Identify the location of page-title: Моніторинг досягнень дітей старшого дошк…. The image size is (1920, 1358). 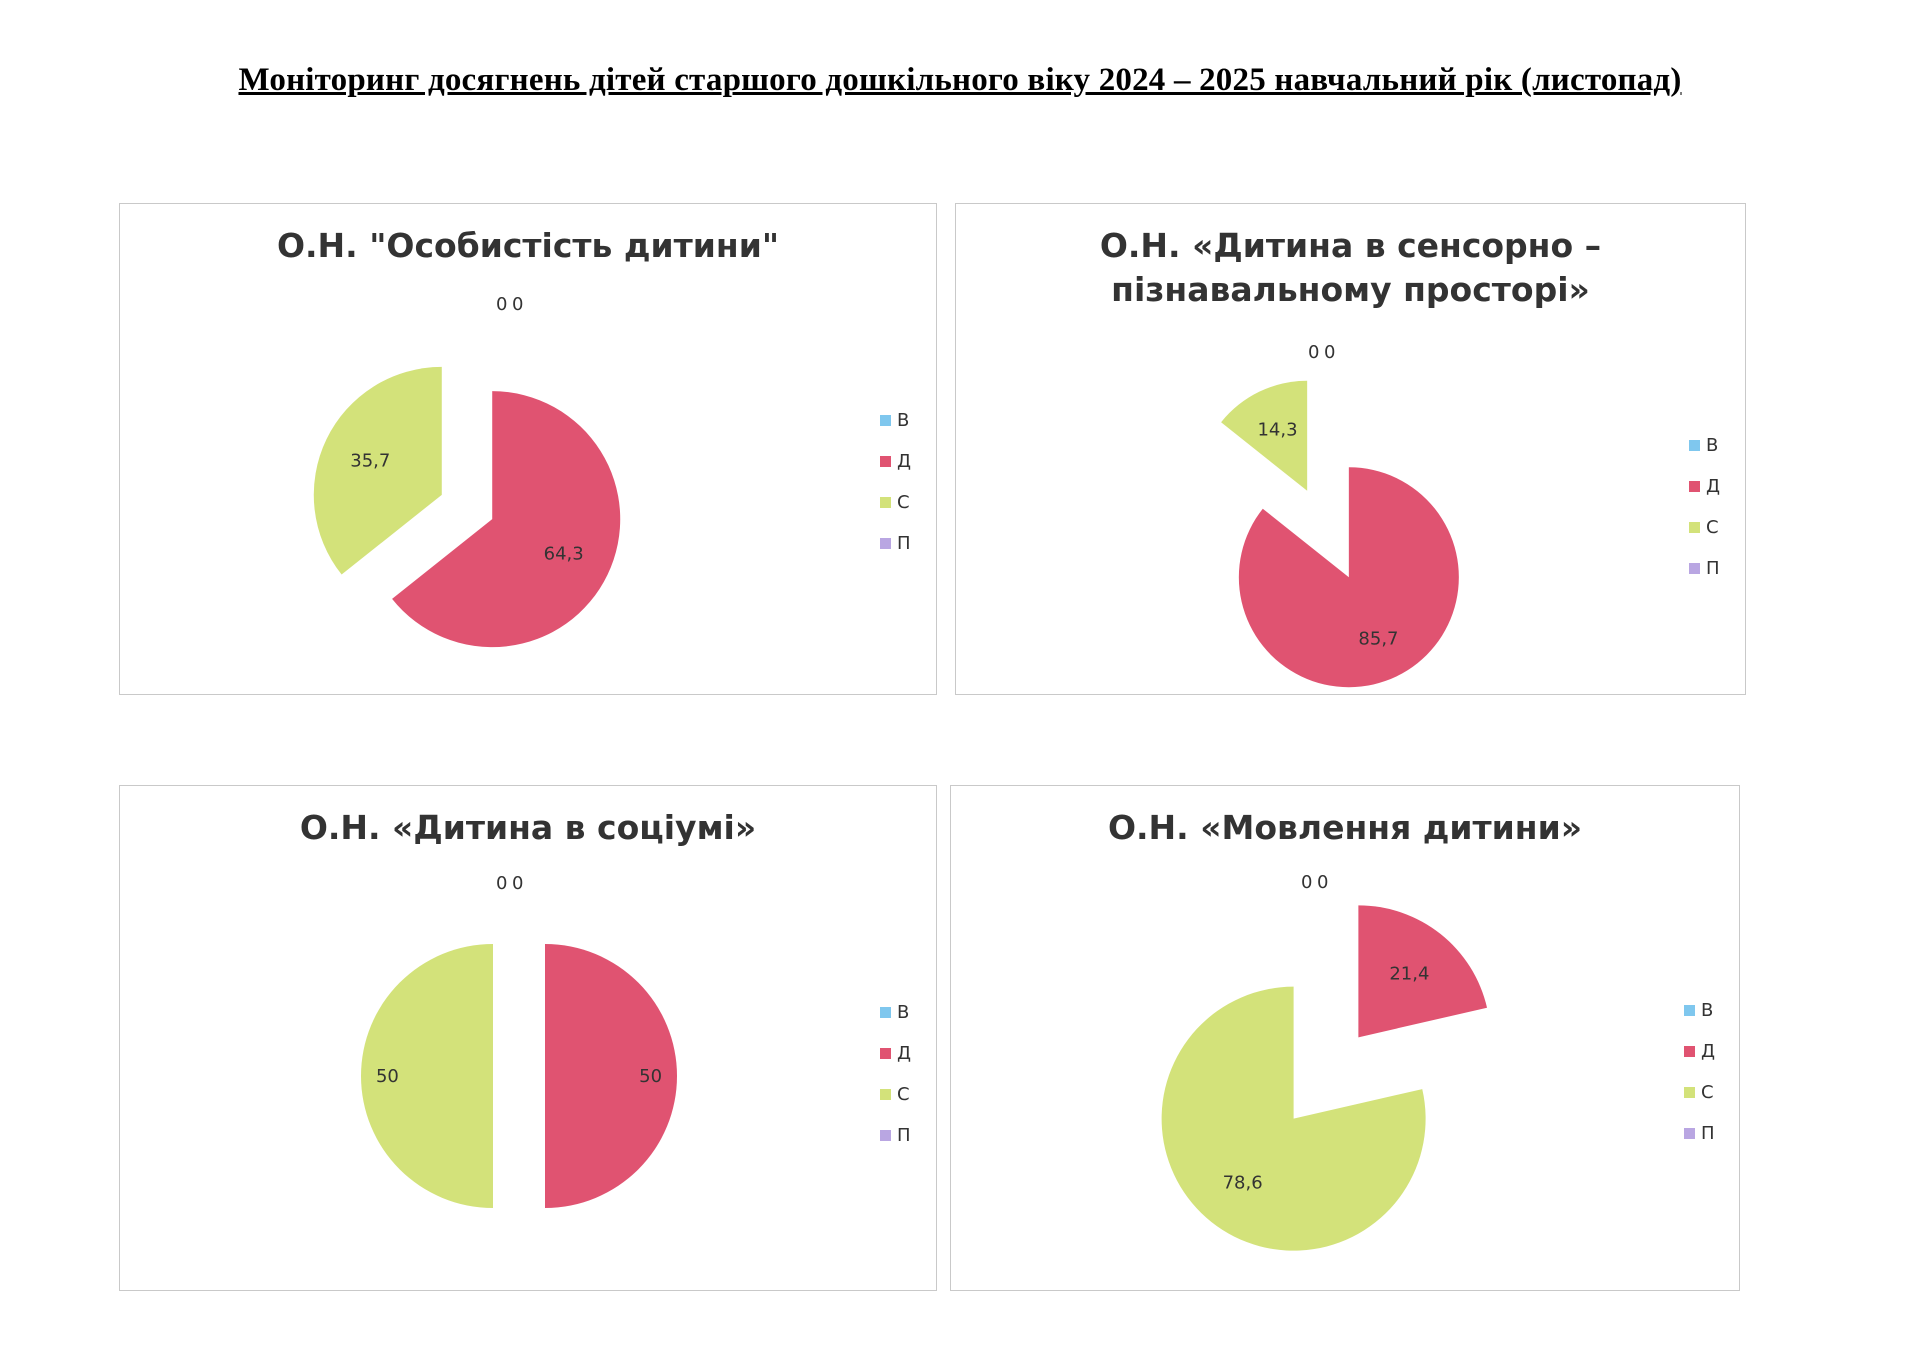
(960, 80).